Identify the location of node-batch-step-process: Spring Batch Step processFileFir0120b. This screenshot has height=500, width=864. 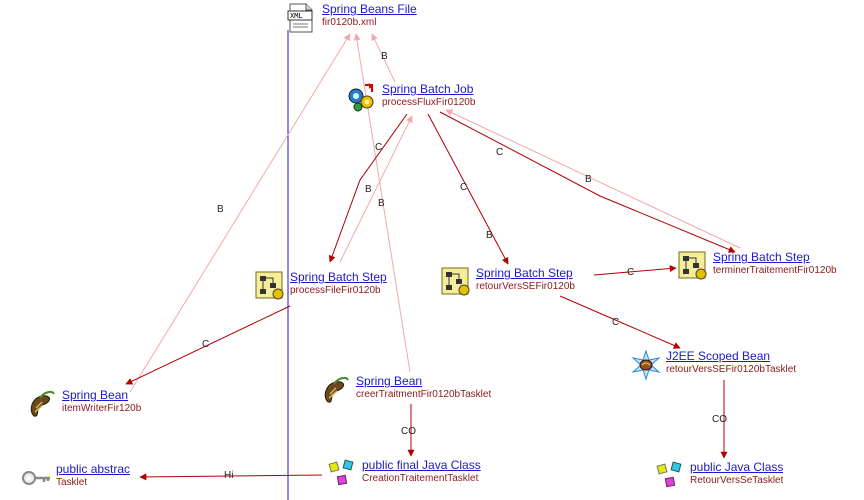
(320, 286).